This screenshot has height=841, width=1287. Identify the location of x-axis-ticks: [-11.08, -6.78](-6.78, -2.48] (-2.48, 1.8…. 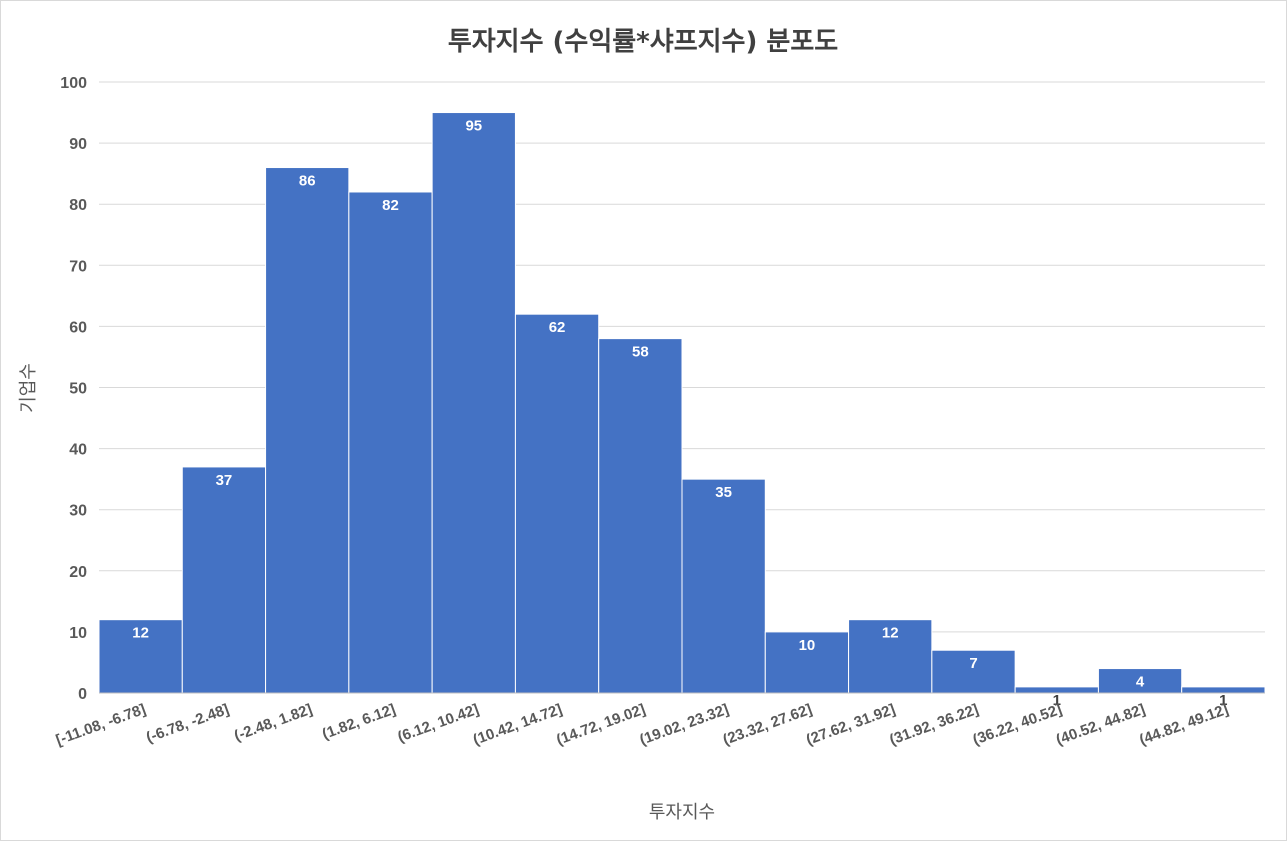
(642, 725).